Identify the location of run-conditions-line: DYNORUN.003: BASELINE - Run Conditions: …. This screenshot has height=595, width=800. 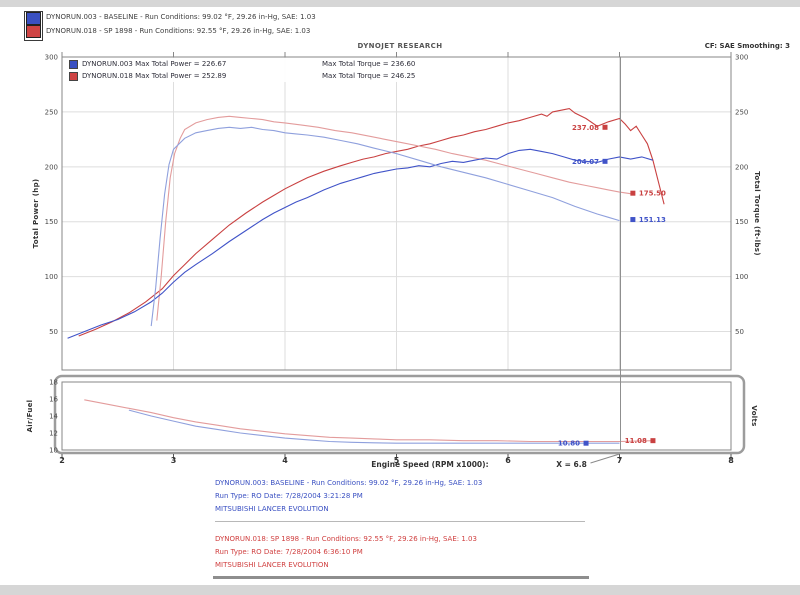
(349, 483).